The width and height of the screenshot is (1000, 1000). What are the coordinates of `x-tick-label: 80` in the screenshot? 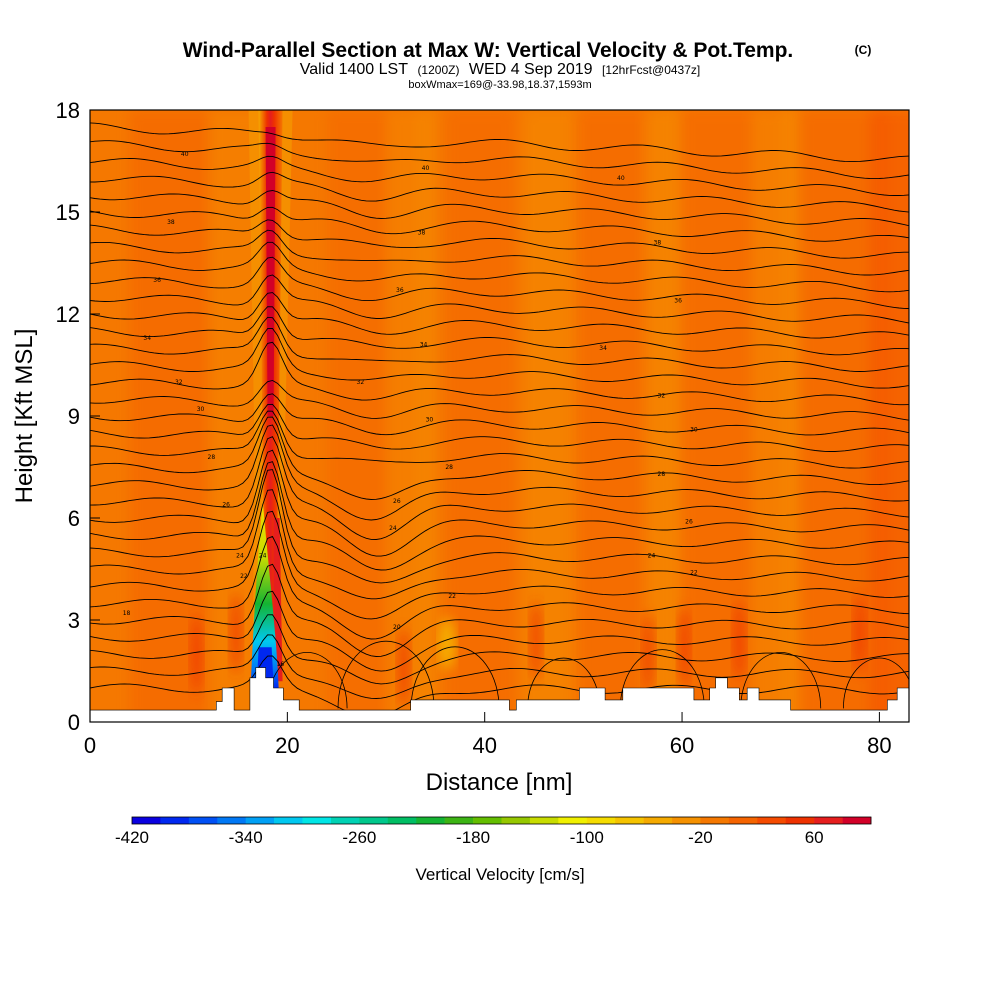 It's located at (879, 745).